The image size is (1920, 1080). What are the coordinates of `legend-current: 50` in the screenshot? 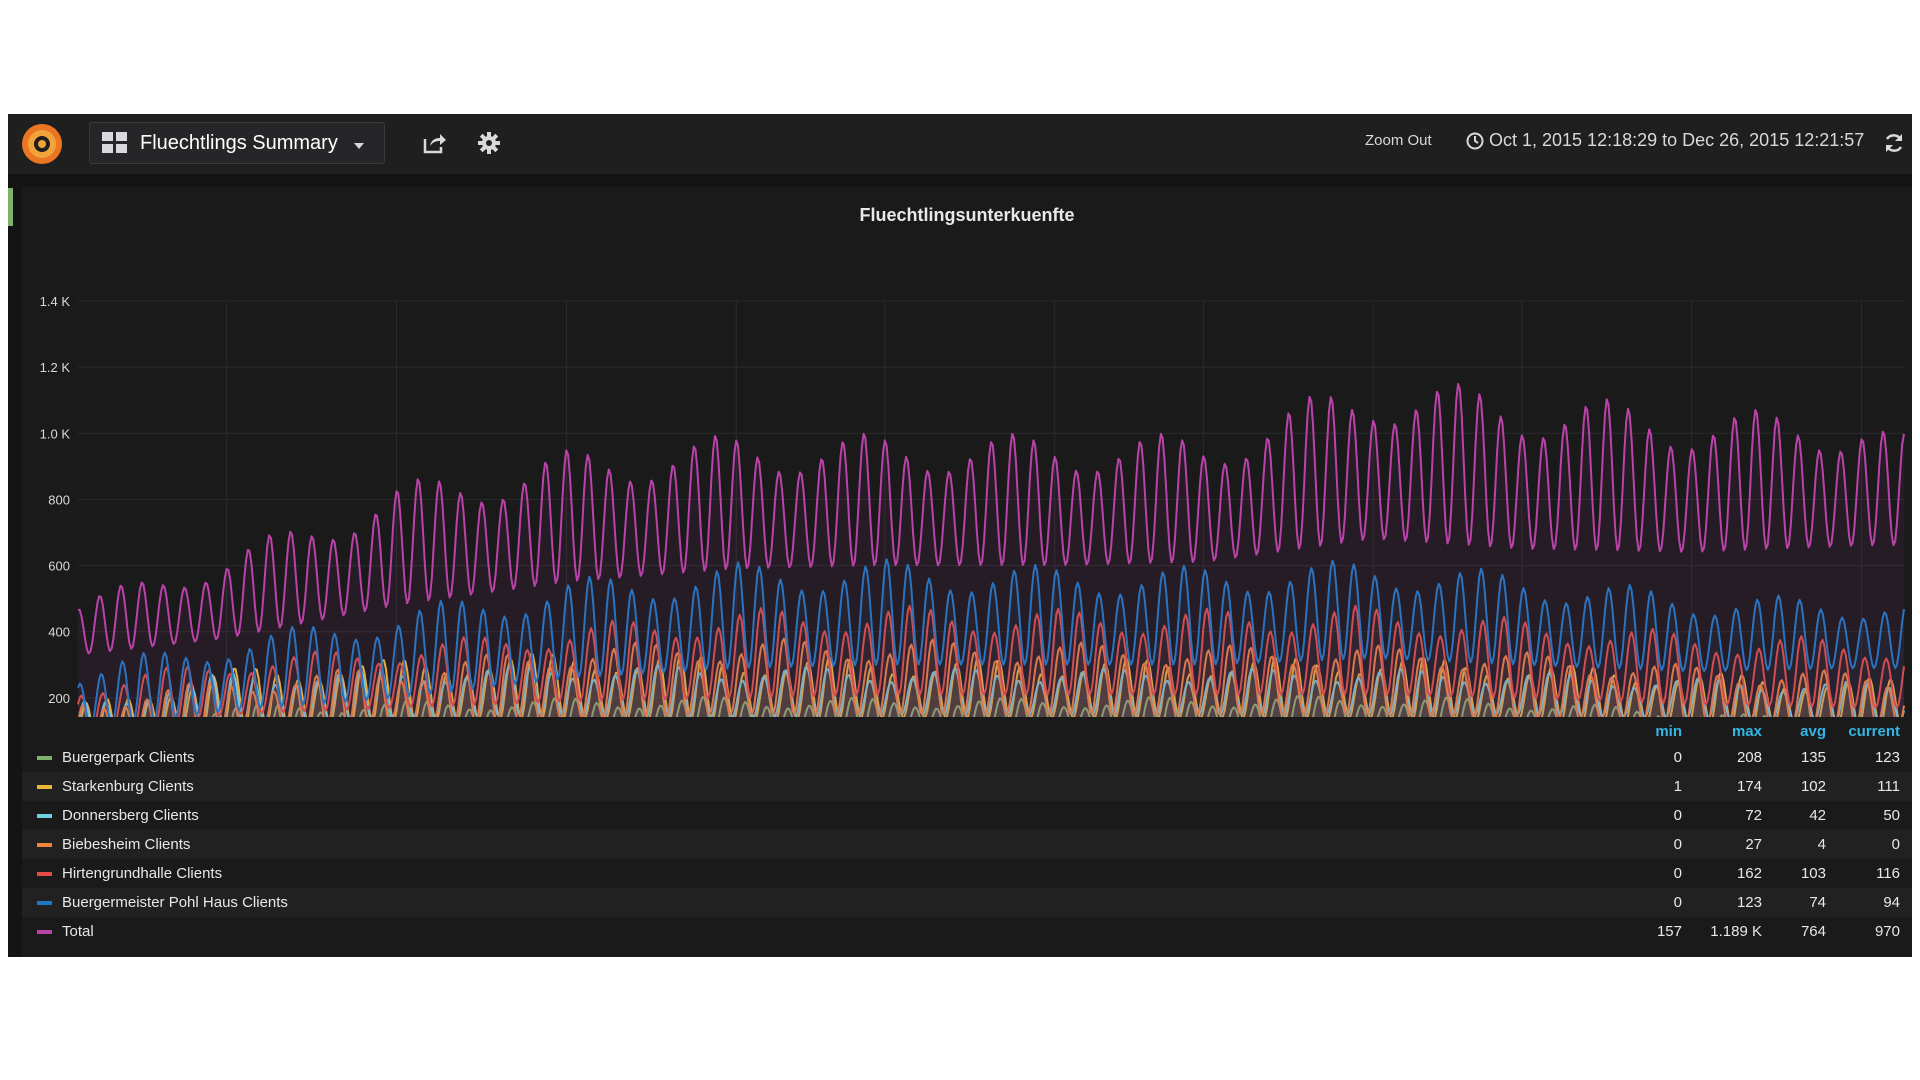 It's located at (1891, 815).